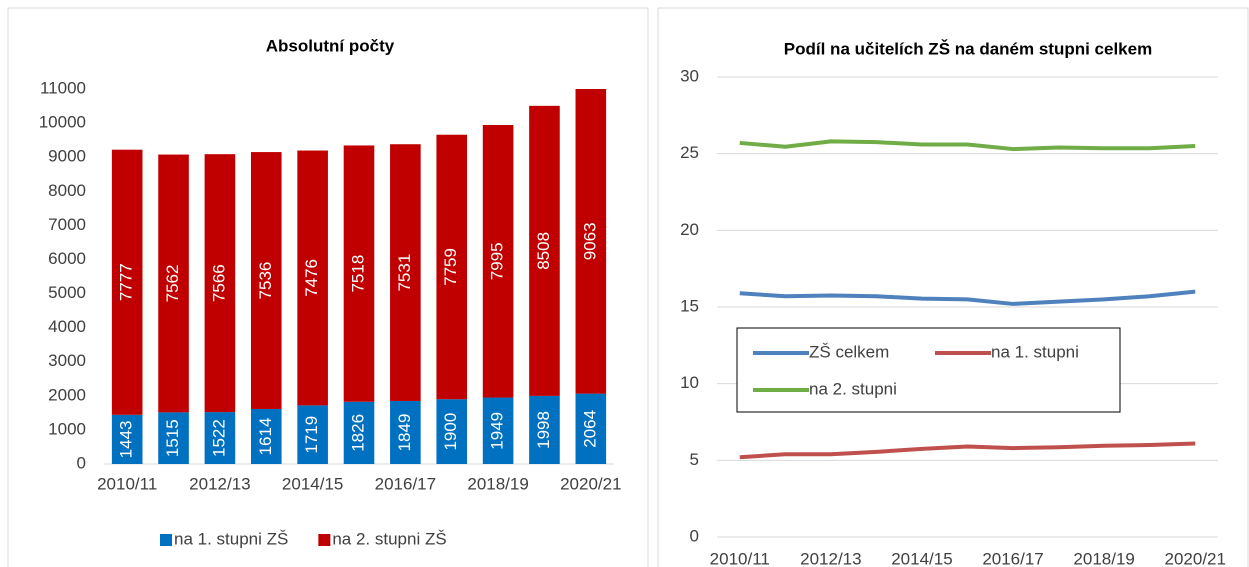 The height and width of the screenshot is (567, 1249). I want to click on legend-label: na 2. stupni ZŠ, so click(389, 538).